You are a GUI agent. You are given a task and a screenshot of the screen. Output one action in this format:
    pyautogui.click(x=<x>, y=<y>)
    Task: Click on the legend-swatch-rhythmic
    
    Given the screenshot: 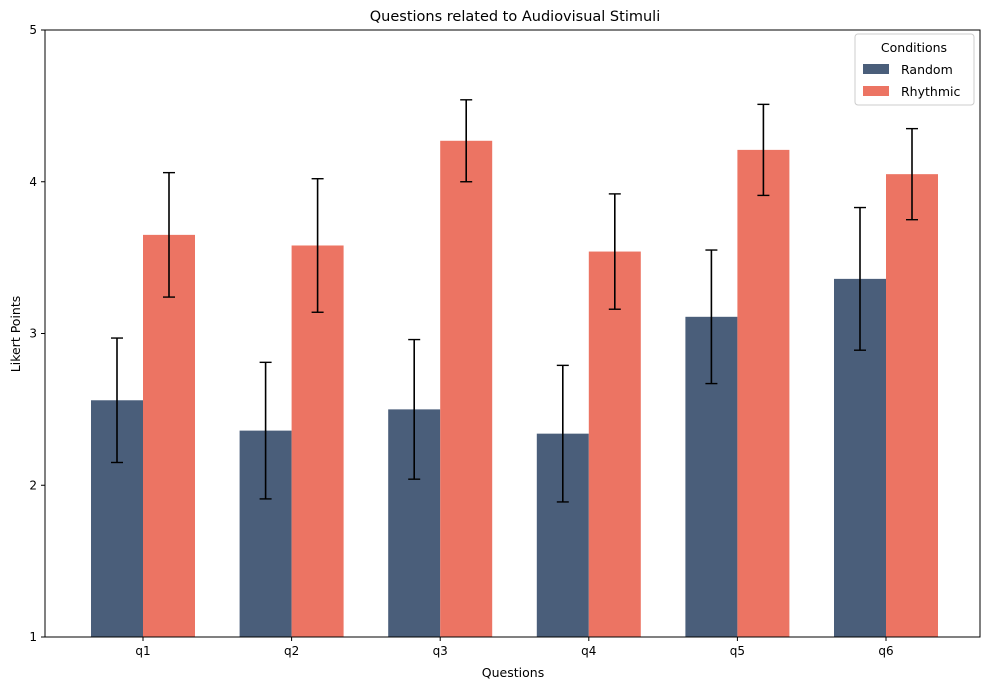 What is the action you would take?
    pyautogui.click(x=876, y=91)
    